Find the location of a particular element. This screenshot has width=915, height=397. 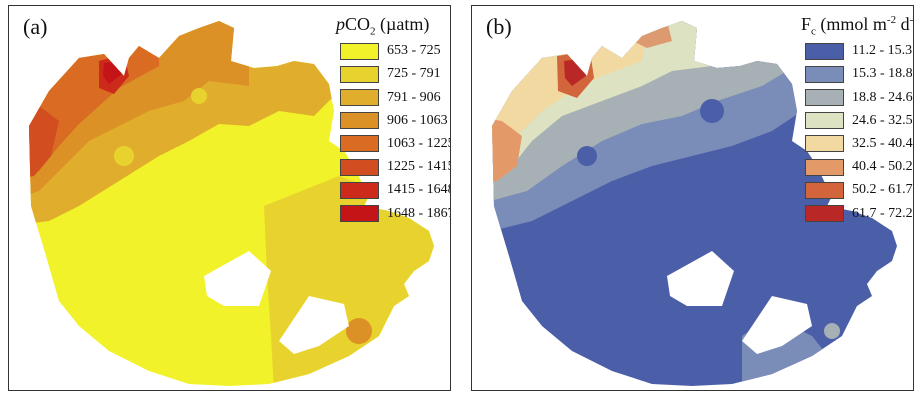

pco2-legend-label: 725 - 791 is located at coordinates (414, 74).